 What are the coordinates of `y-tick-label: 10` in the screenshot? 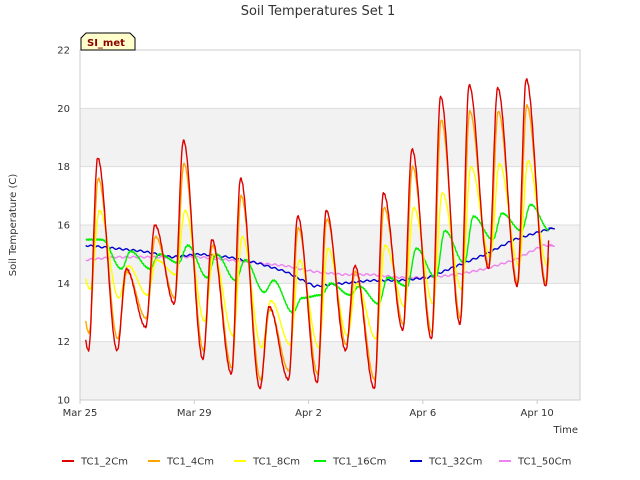 It's located at (63, 401).